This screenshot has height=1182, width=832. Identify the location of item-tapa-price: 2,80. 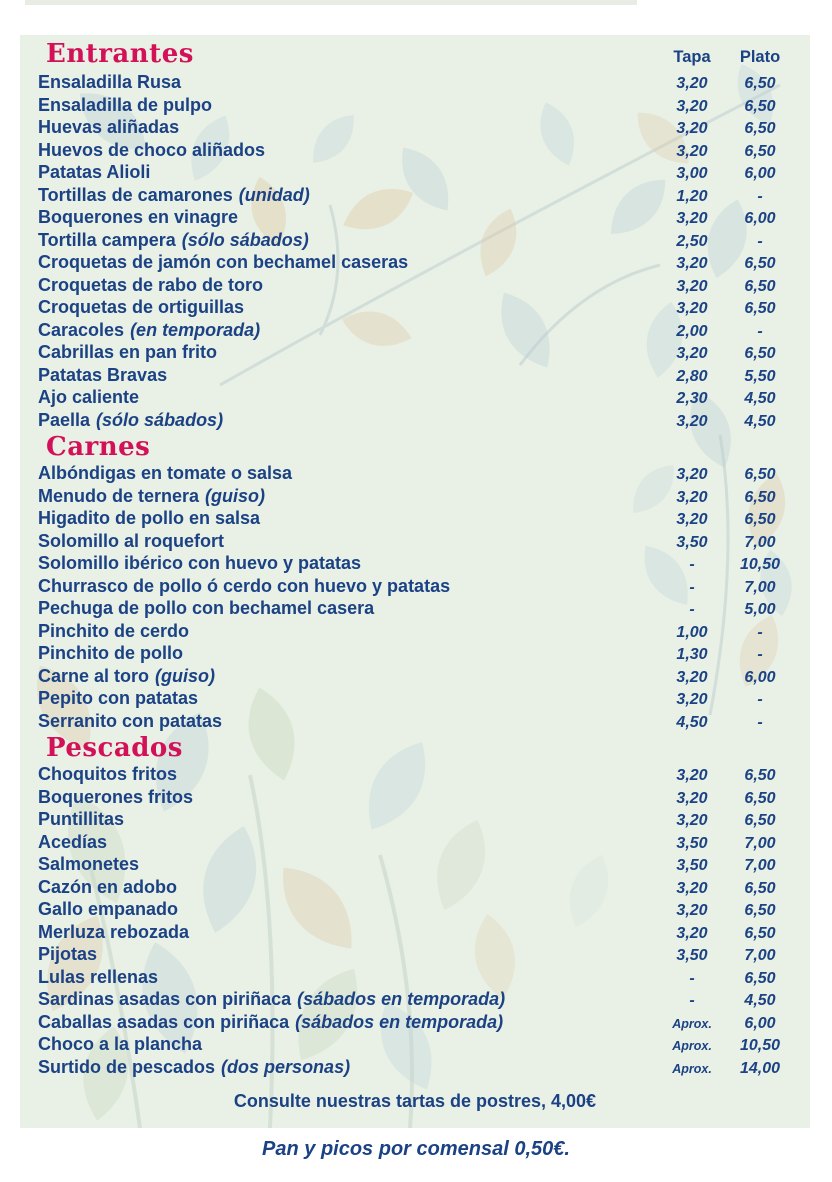
(692, 376).